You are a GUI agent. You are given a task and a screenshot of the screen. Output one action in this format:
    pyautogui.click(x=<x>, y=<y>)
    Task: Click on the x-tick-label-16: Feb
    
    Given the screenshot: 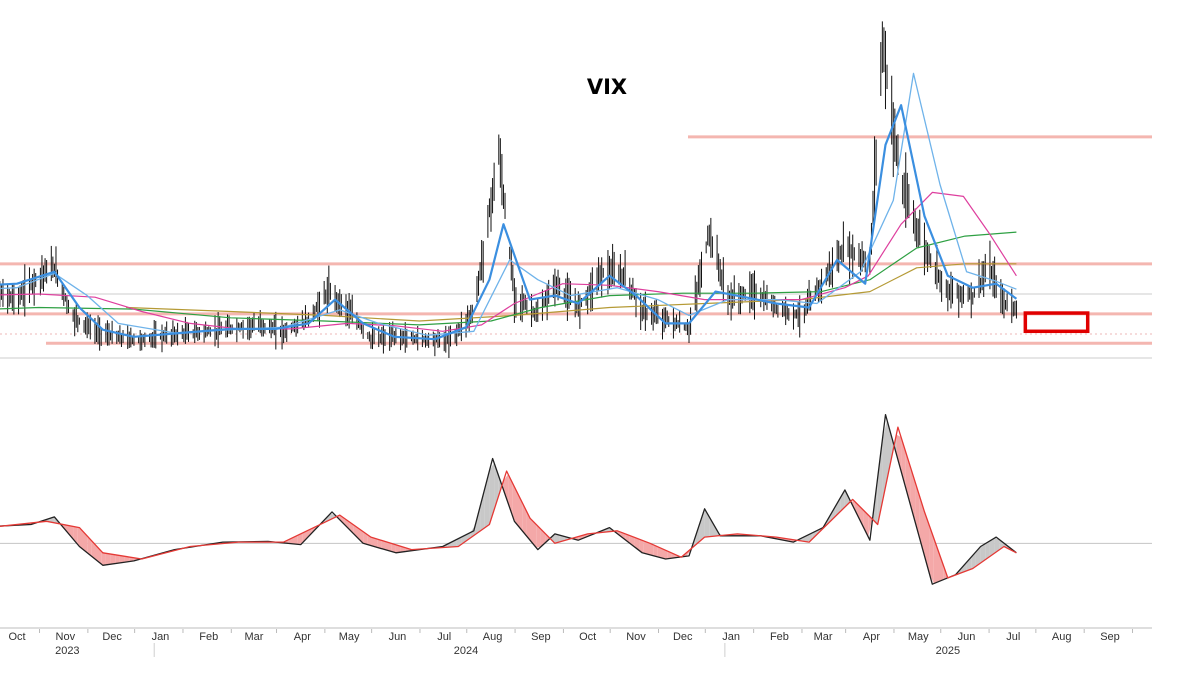 What is the action you would take?
    pyautogui.click(x=779, y=637)
    